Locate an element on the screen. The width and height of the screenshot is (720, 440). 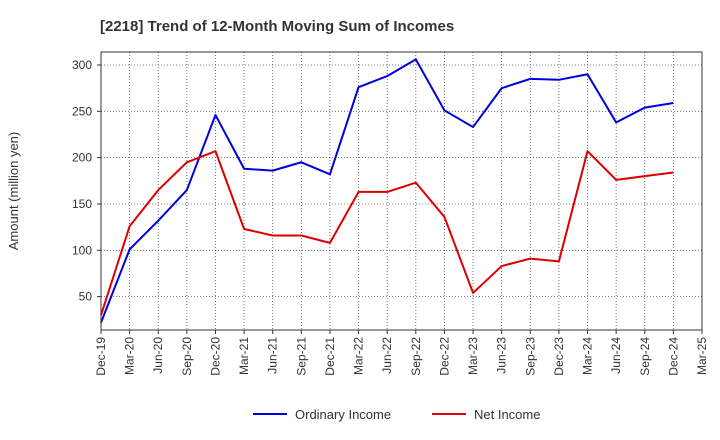
x-tick-label: Mar-23 is located at coordinates (473, 356).